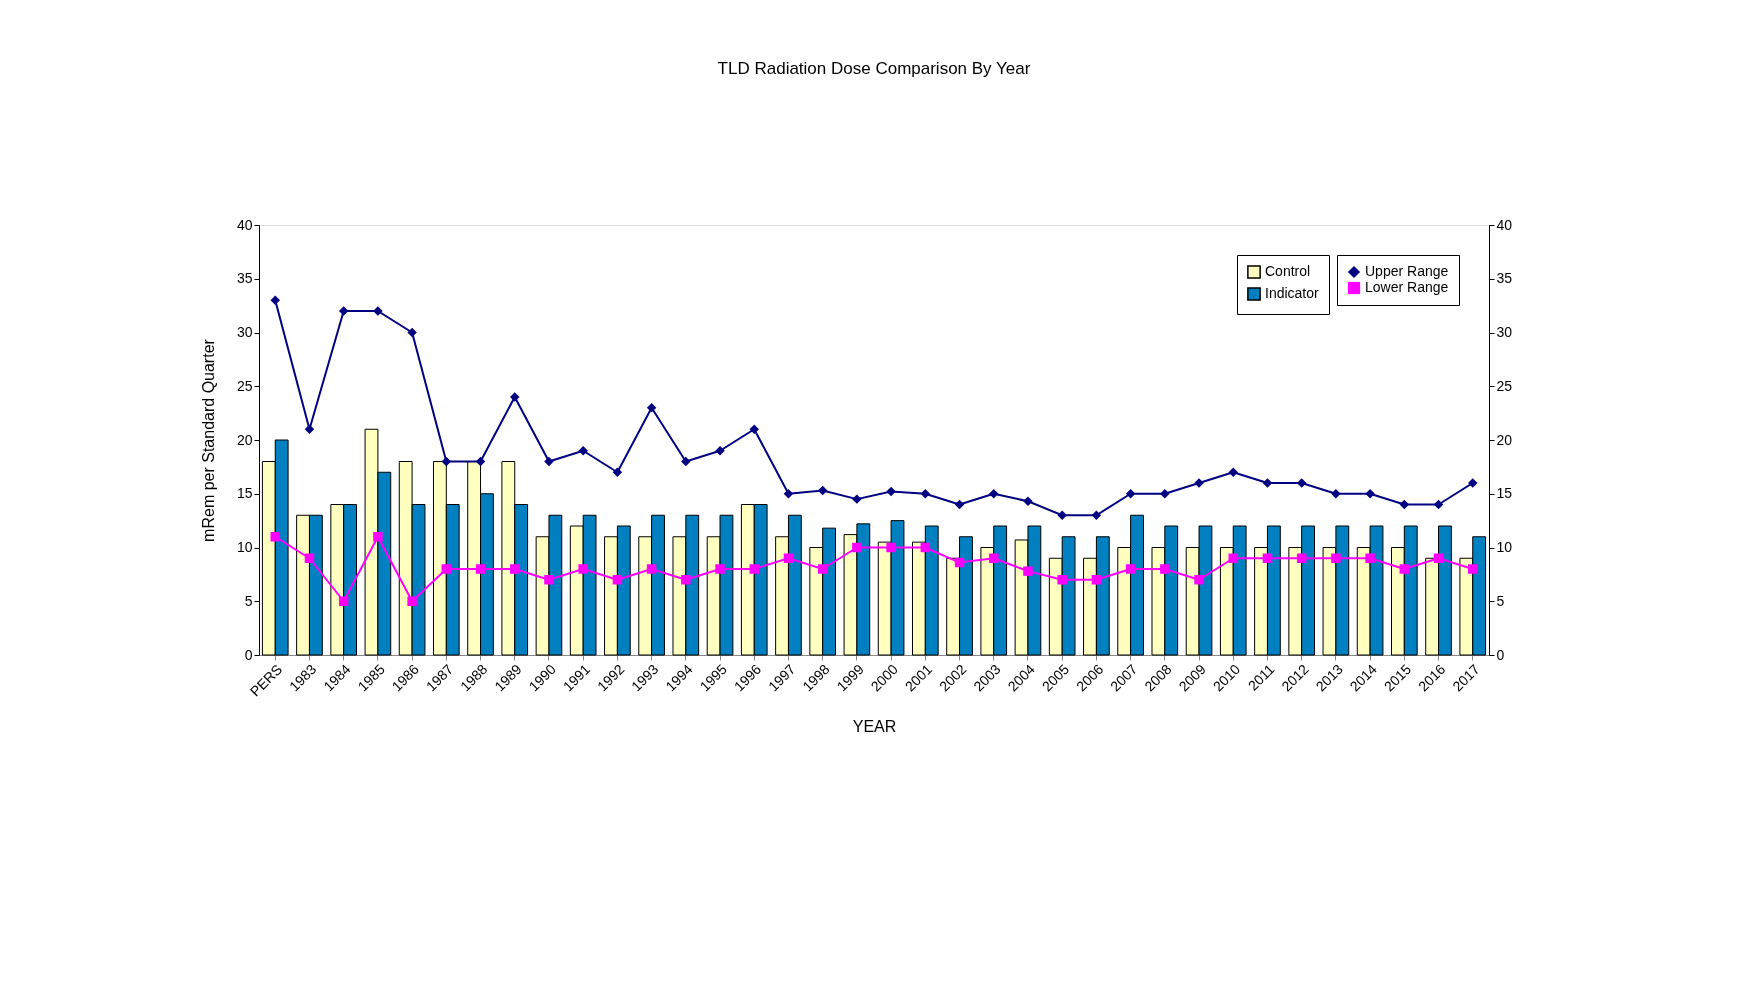  What do you see at coordinates (244, 224) in the screenshot?
I see `y-tick-label: 40` at bounding box center [244, 224].